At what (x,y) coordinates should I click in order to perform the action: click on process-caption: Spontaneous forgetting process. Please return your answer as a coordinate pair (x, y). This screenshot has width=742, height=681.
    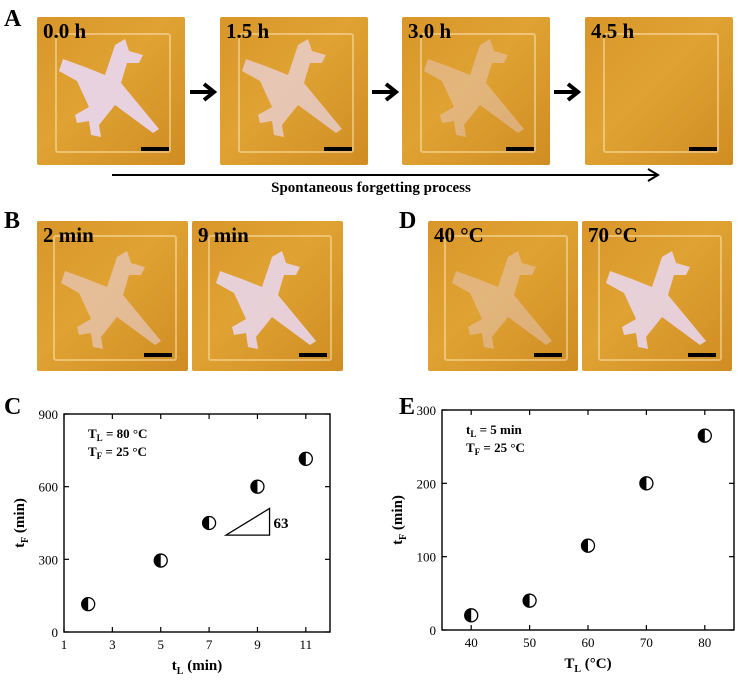
    Looking at the image, I should click on (371, 188).